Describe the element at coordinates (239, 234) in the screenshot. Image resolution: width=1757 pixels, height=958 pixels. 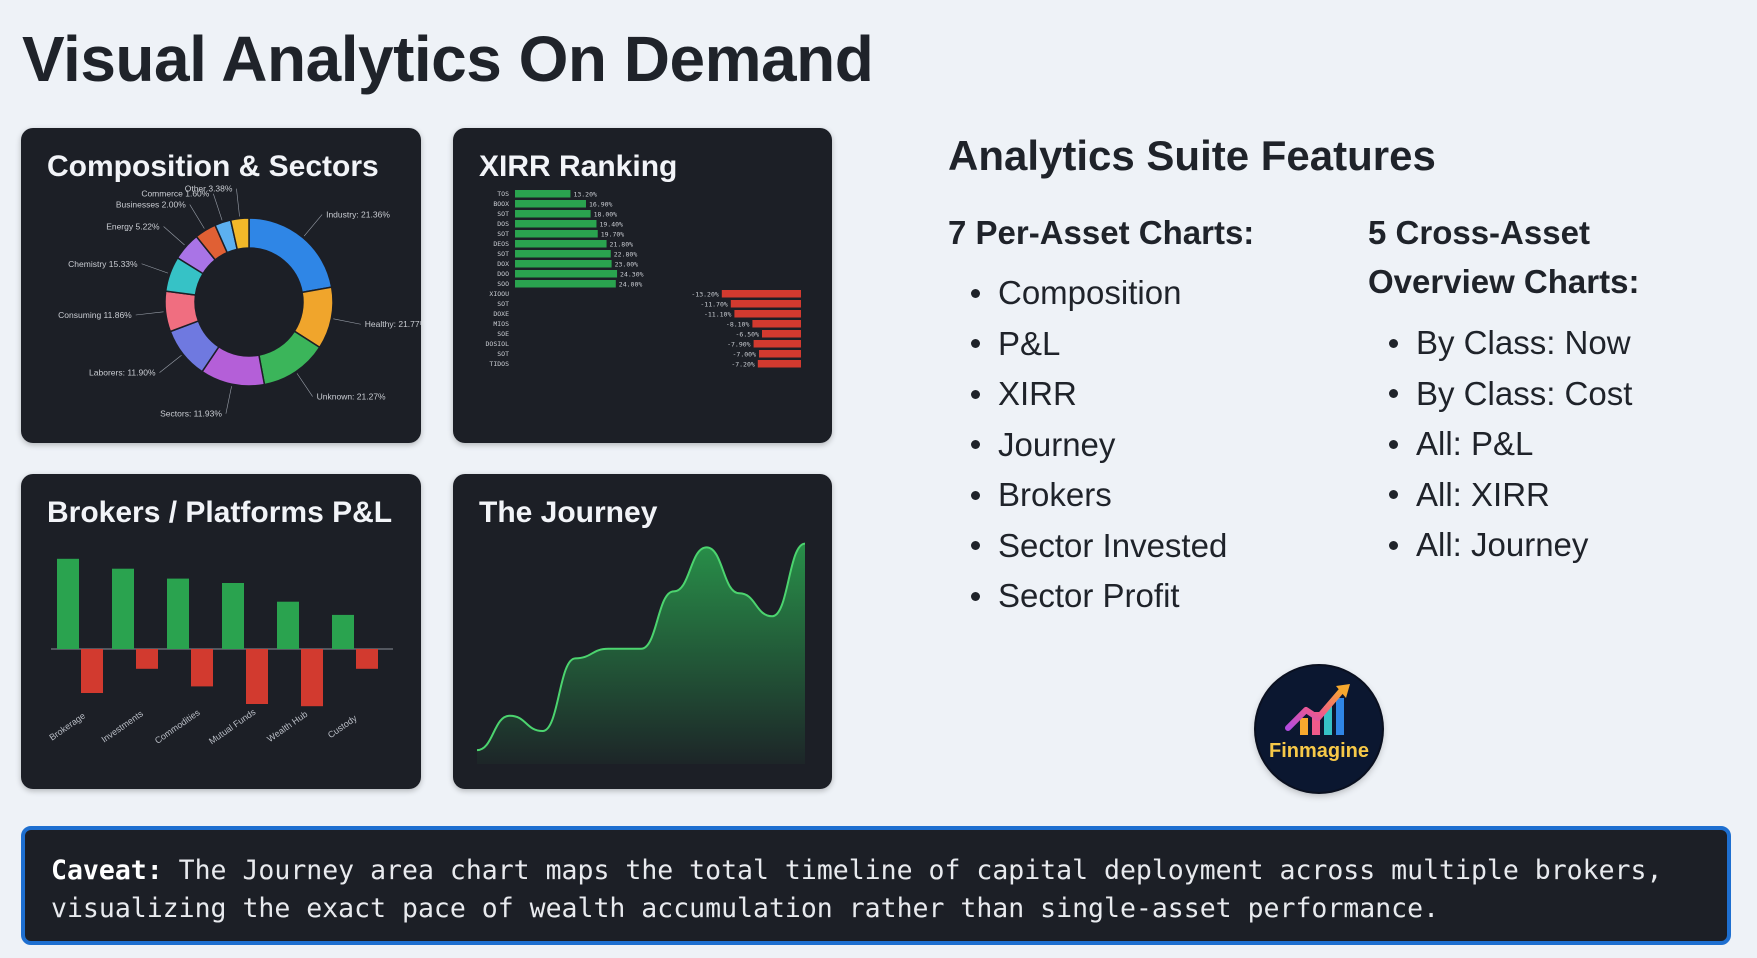
I see `donut-slice` at that location.